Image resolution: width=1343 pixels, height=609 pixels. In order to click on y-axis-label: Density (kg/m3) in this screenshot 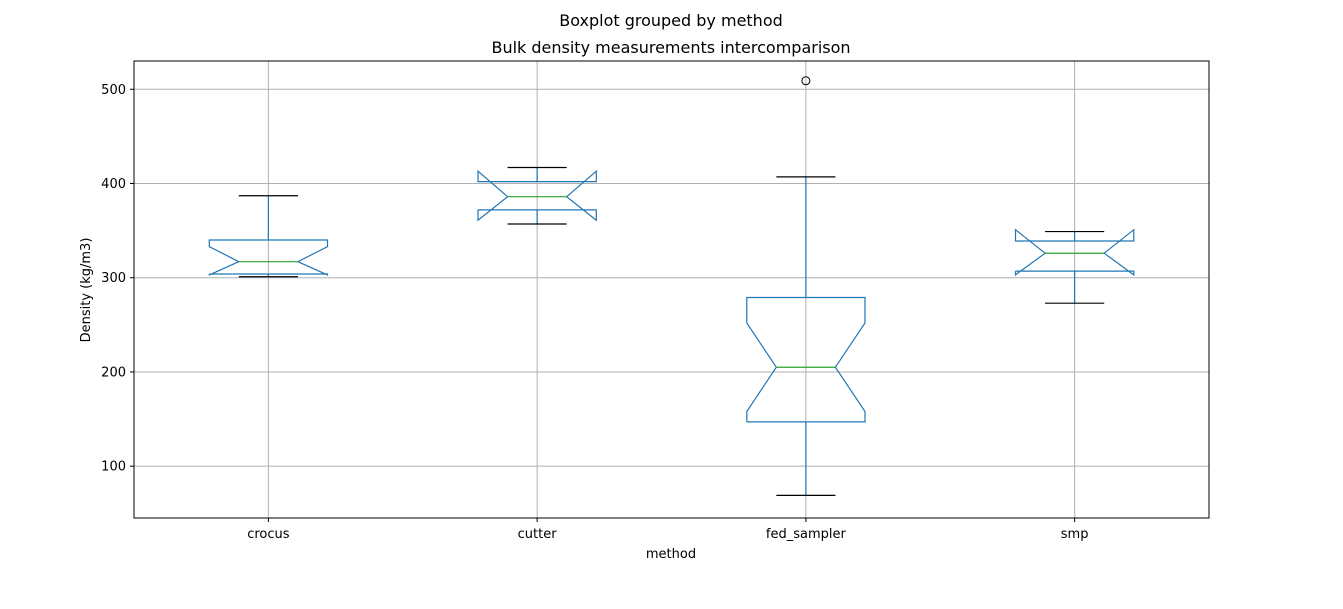, I will do `click(86, 290)`.